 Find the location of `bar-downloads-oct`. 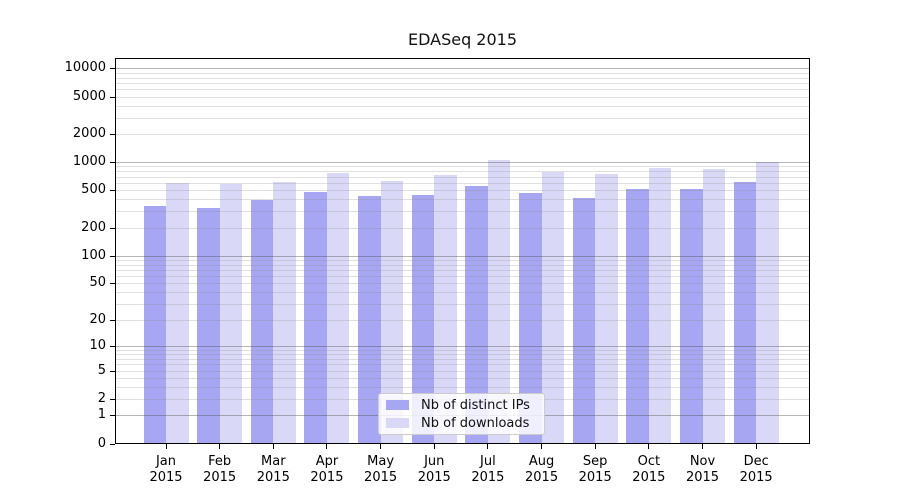

bar-downloads-oct is located at coordinates (660, 305).